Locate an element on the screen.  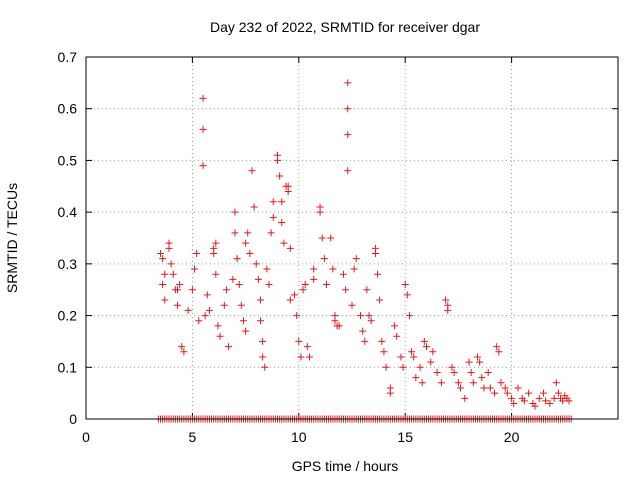
x-tick-label: 15 is located at coordinates (405, 437).